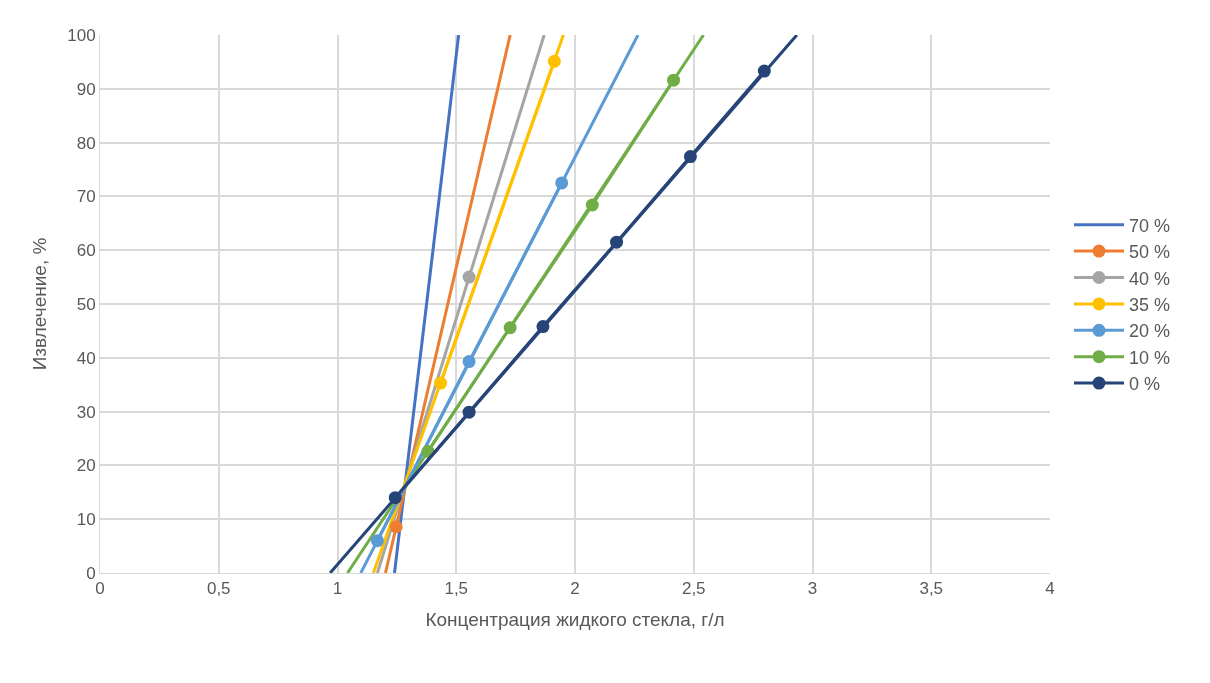  I want to click on x-axis-title: Концентрация жидкого стекла, г/л, so click(575, 620).